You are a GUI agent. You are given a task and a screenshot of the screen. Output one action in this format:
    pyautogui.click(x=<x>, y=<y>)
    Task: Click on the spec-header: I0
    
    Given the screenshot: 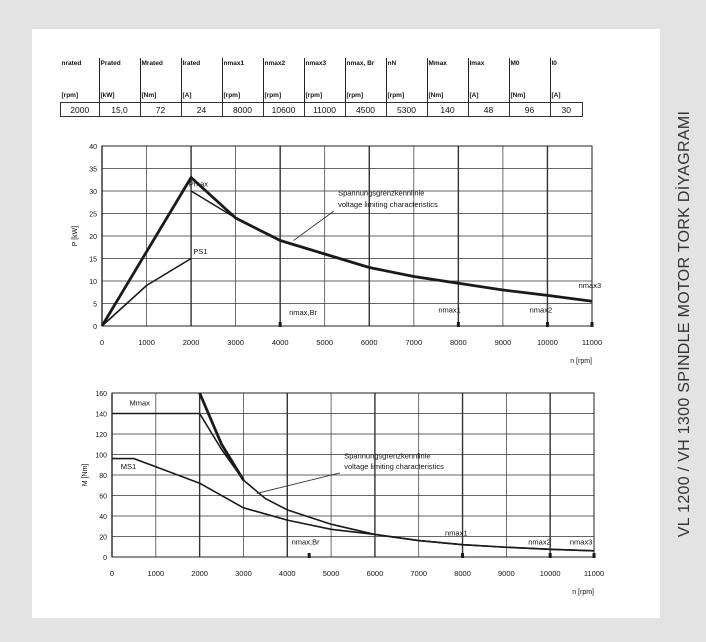 What is the action you would take?
    pyautogui.click(x=566, y=74)
    